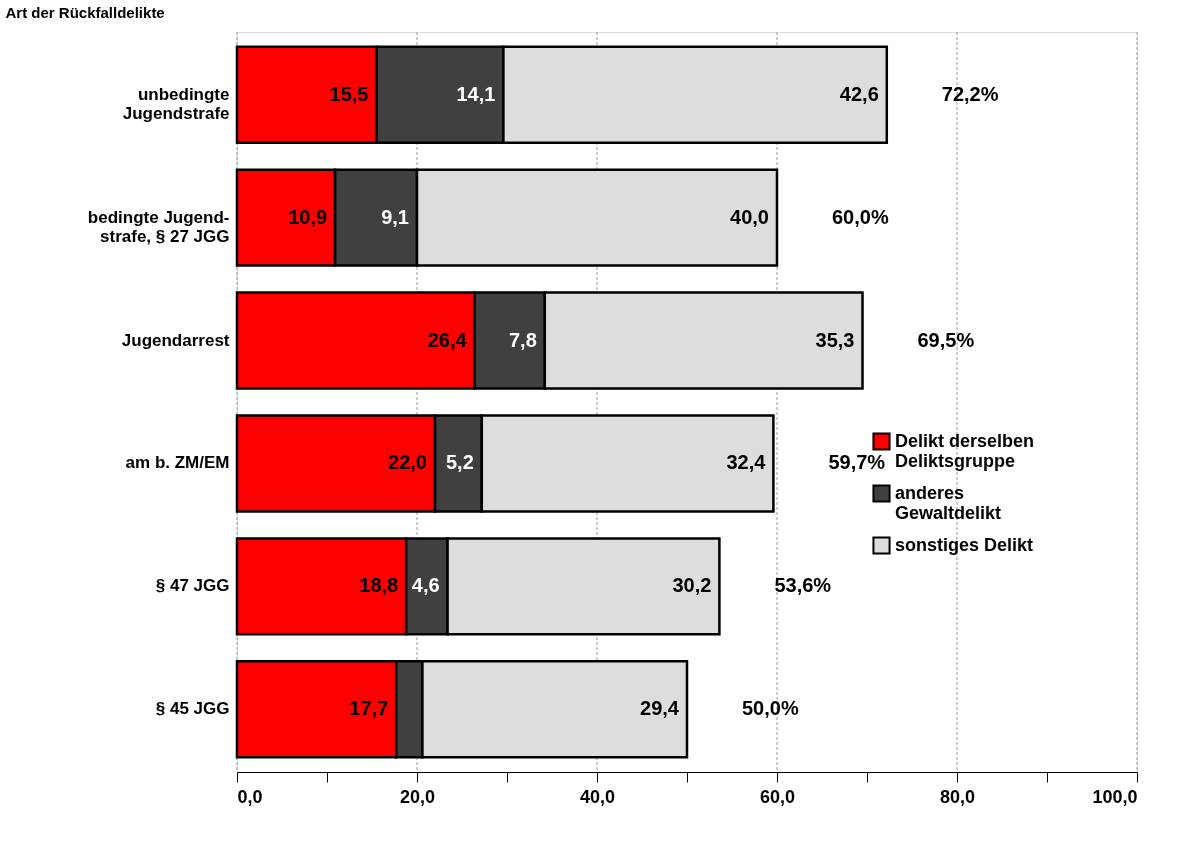  I want to click on data-label: 35,3, so click(835, 339).